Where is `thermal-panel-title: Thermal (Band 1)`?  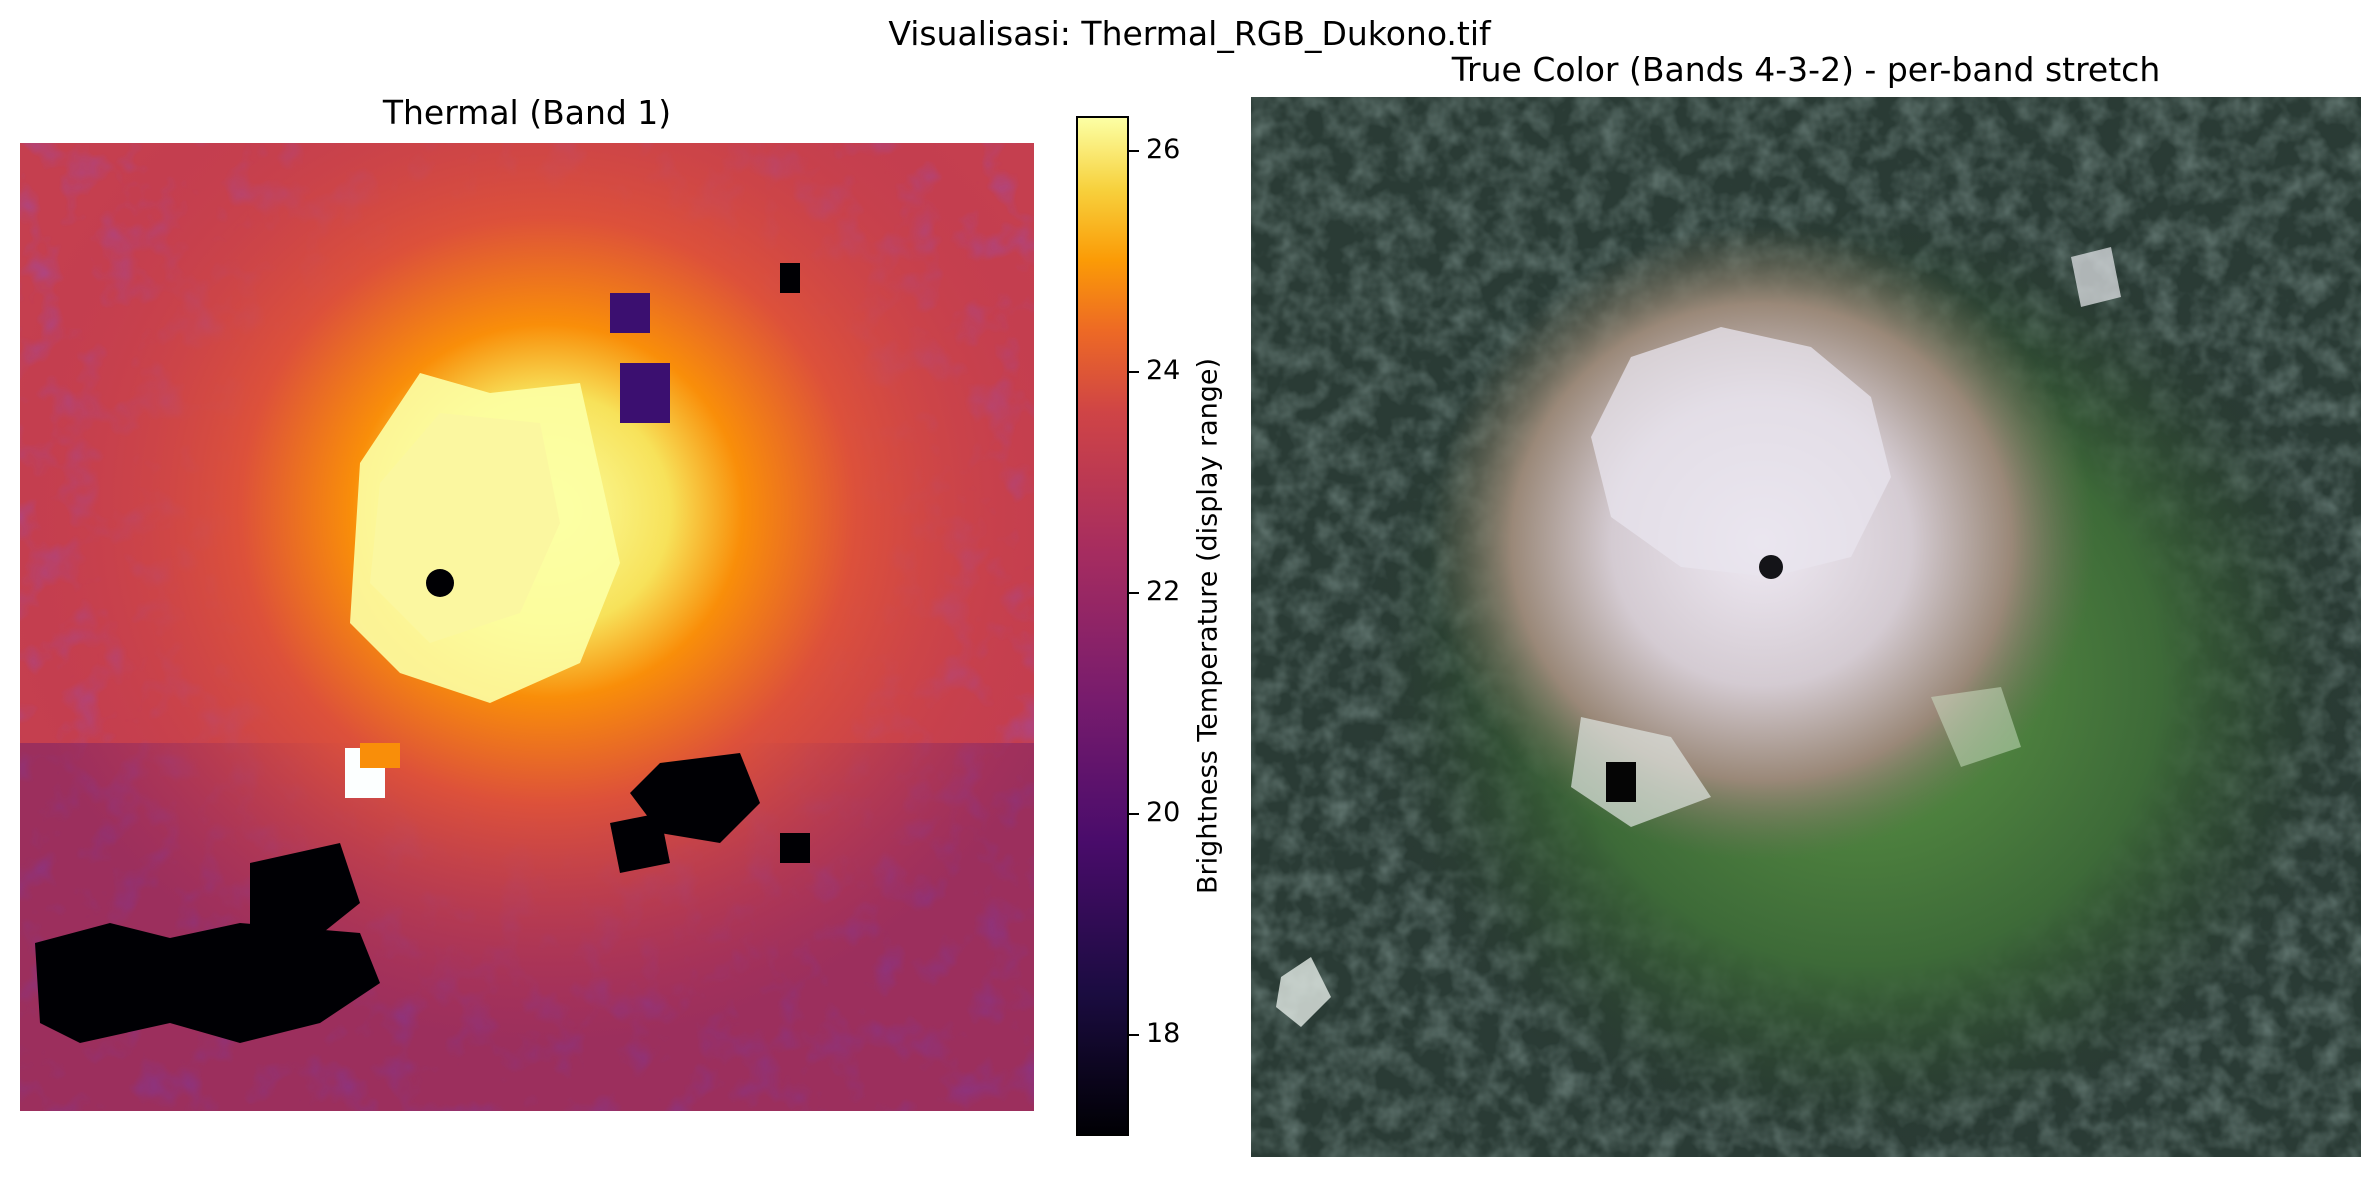 thermal-panel-title: Thermal (Band 1) is located at coordinates (527, 112).